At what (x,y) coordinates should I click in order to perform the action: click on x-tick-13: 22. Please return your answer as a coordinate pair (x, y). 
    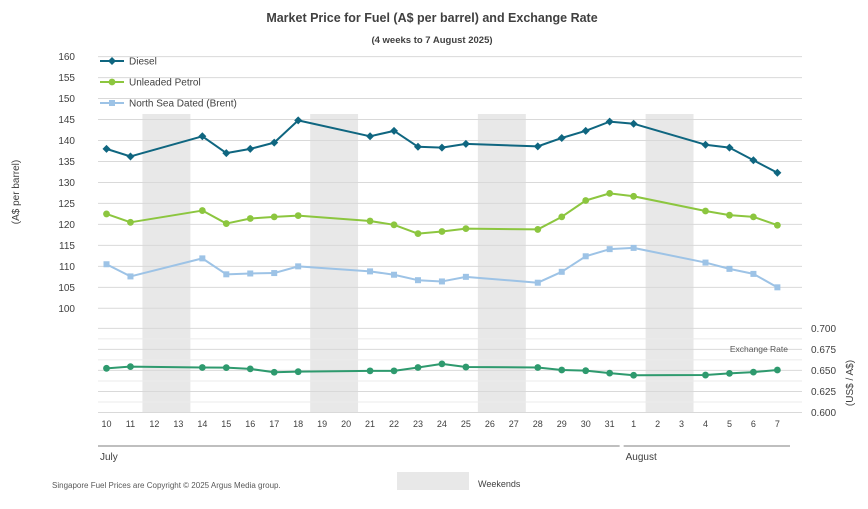
    Looking at the image, I should click on (394, 424).